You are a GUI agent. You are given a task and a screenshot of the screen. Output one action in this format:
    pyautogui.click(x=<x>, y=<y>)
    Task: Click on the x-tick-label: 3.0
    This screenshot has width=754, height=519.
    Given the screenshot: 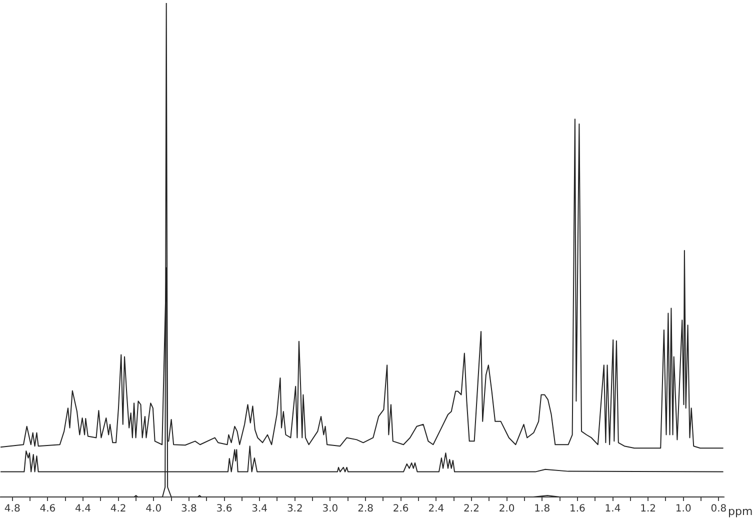 What is the action you would take?
    pyautogui.click(x=330, y=509)
    